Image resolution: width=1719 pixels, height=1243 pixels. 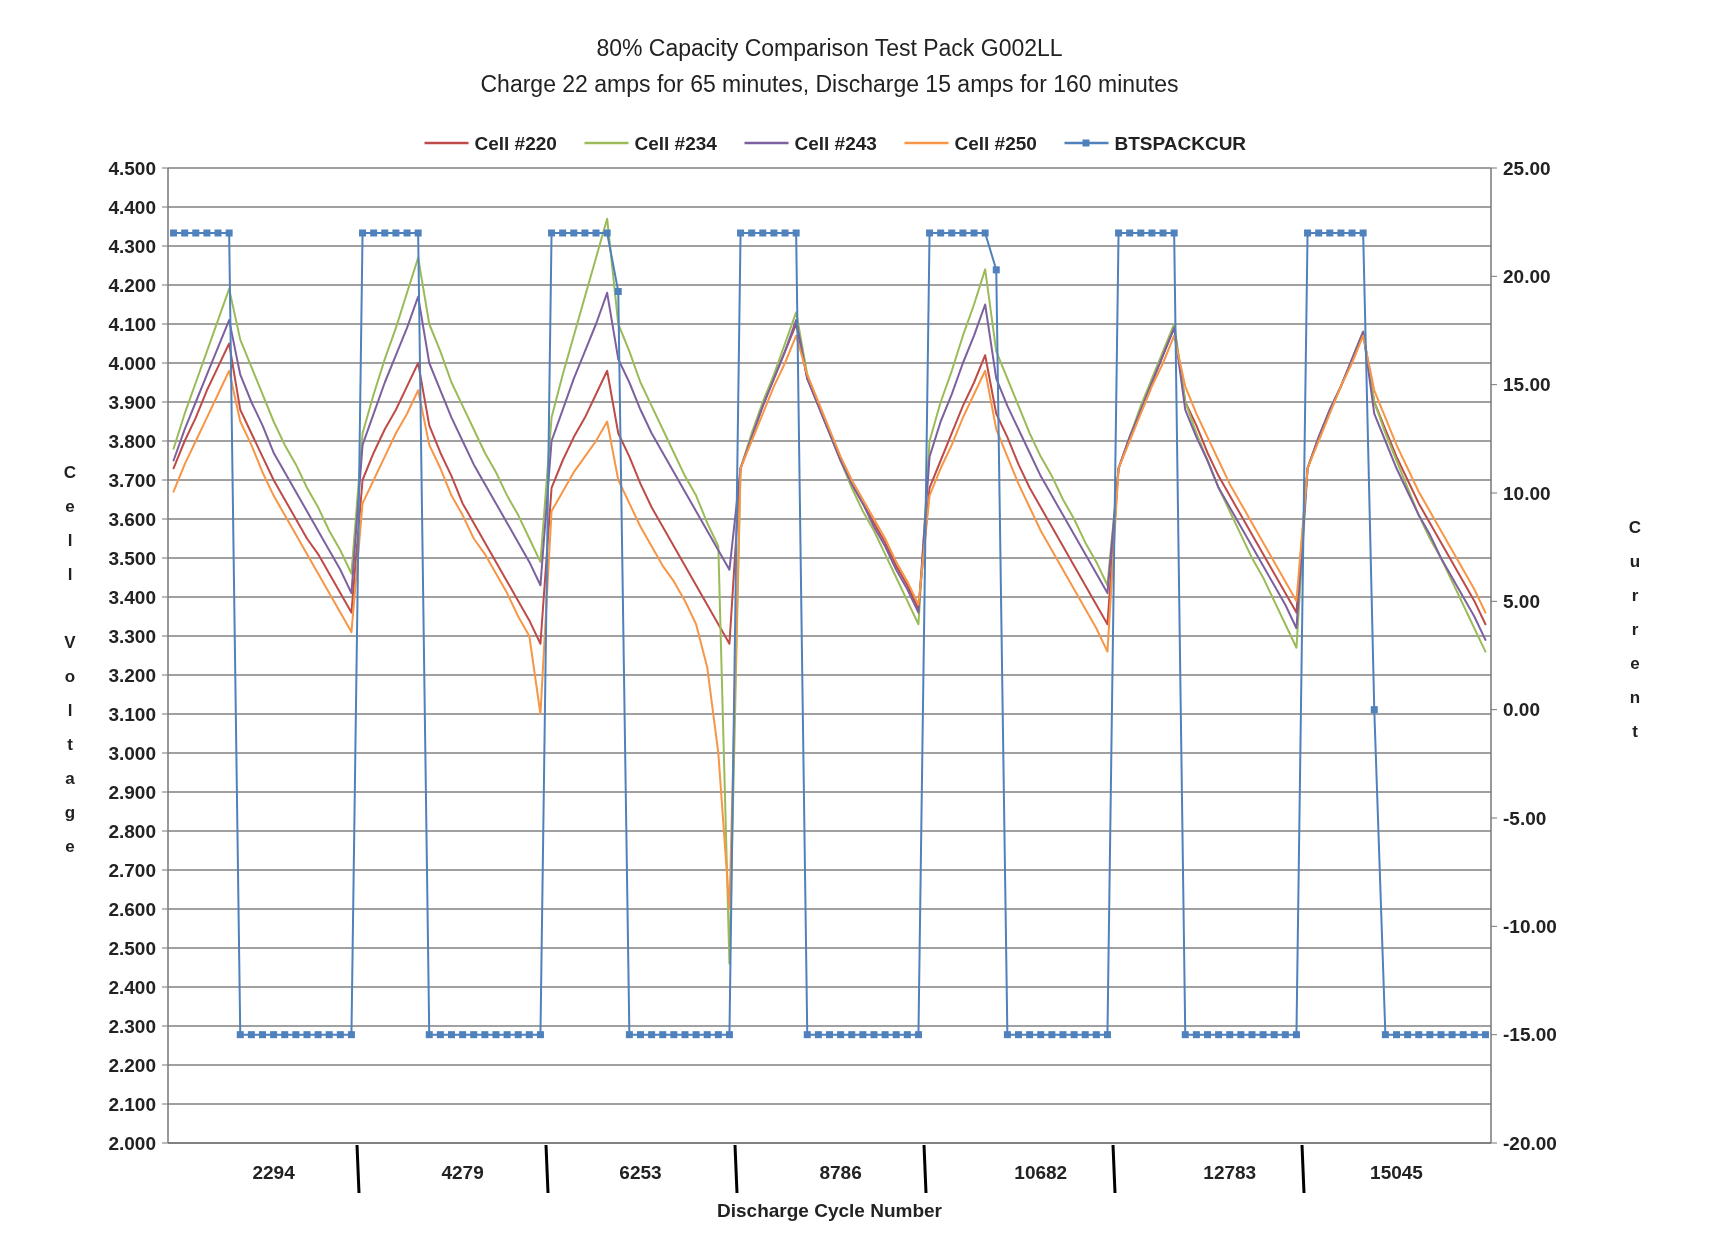 I want to click on y-tick-label: 3.400, so click(x=132, y=597).